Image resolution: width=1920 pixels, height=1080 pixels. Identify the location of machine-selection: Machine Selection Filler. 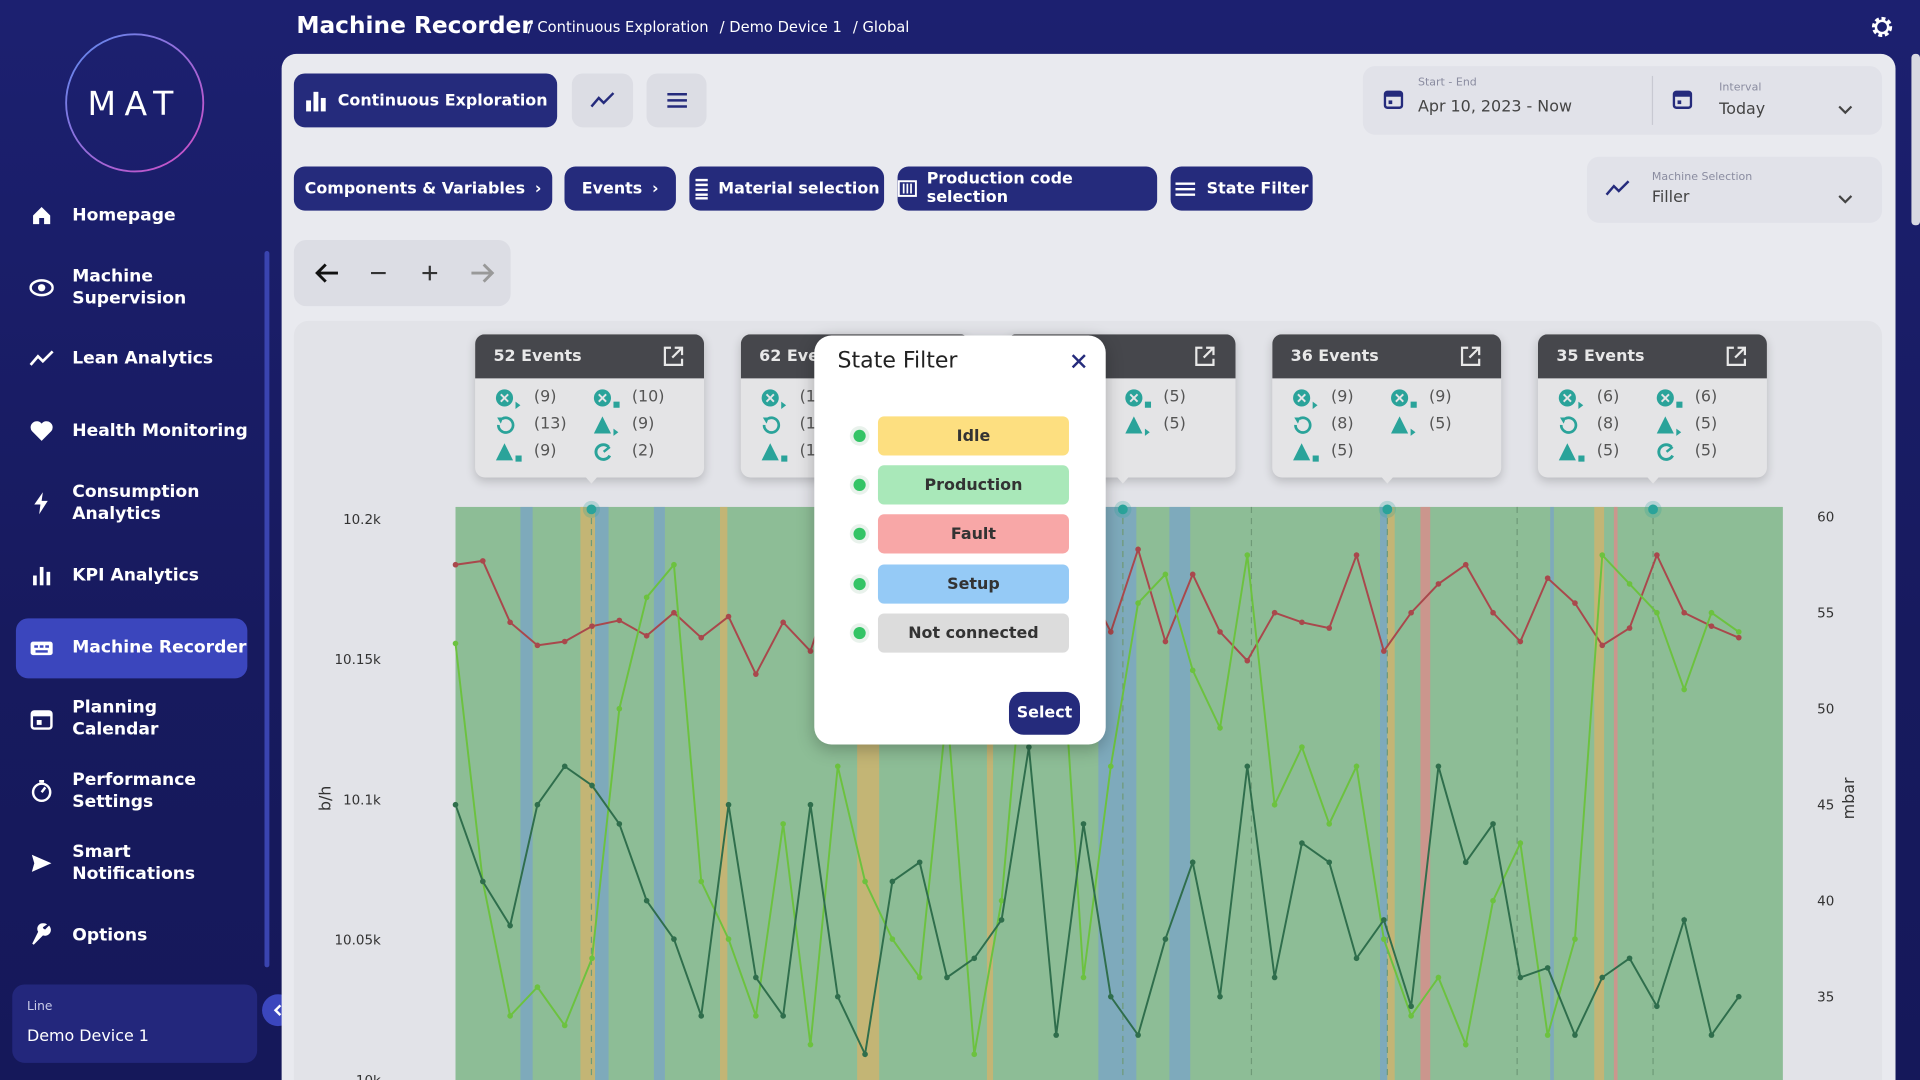
(1734, 189).